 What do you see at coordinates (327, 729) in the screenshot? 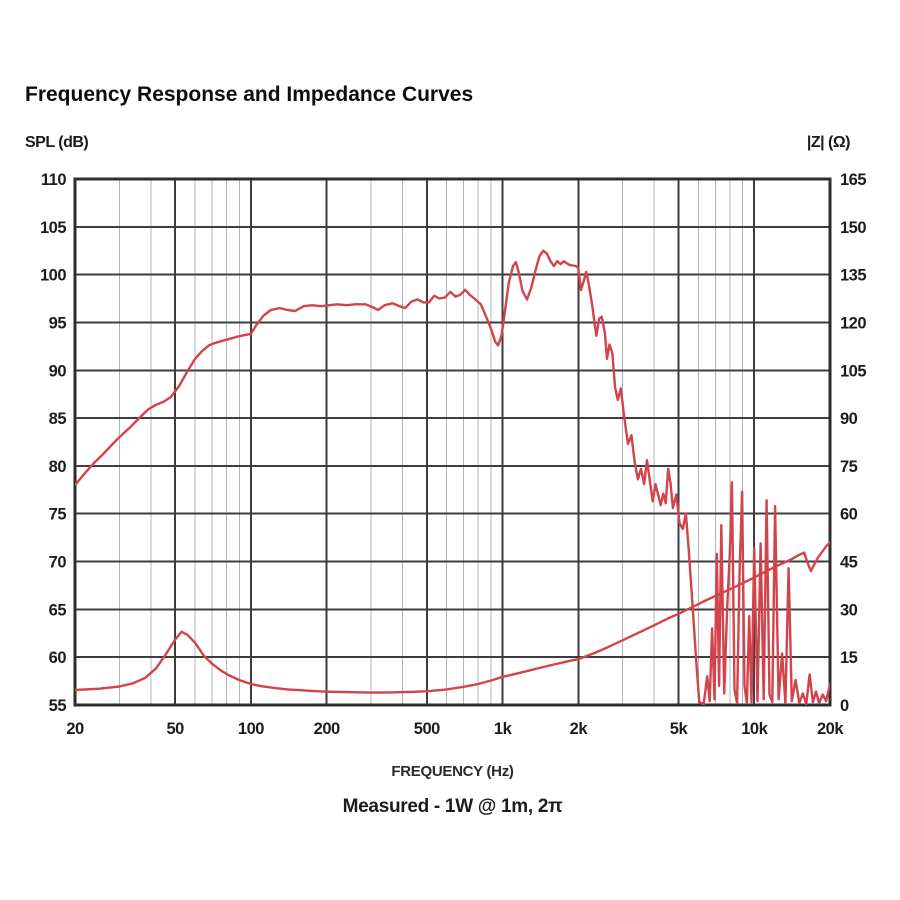
I see `x-tick-label: 200` at bounding box center [327, 729].